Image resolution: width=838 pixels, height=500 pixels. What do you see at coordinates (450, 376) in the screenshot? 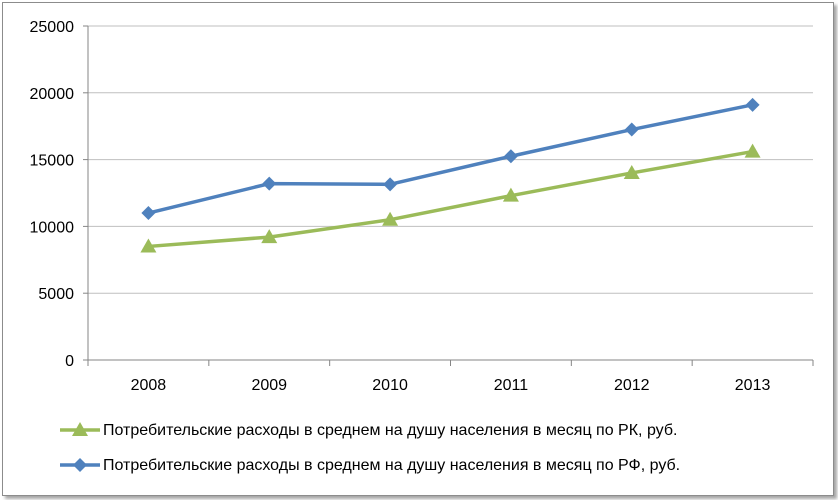
I see `x-axis: 2008 2009 2010 2011 2012 2013` at bounding box center [450, 376].